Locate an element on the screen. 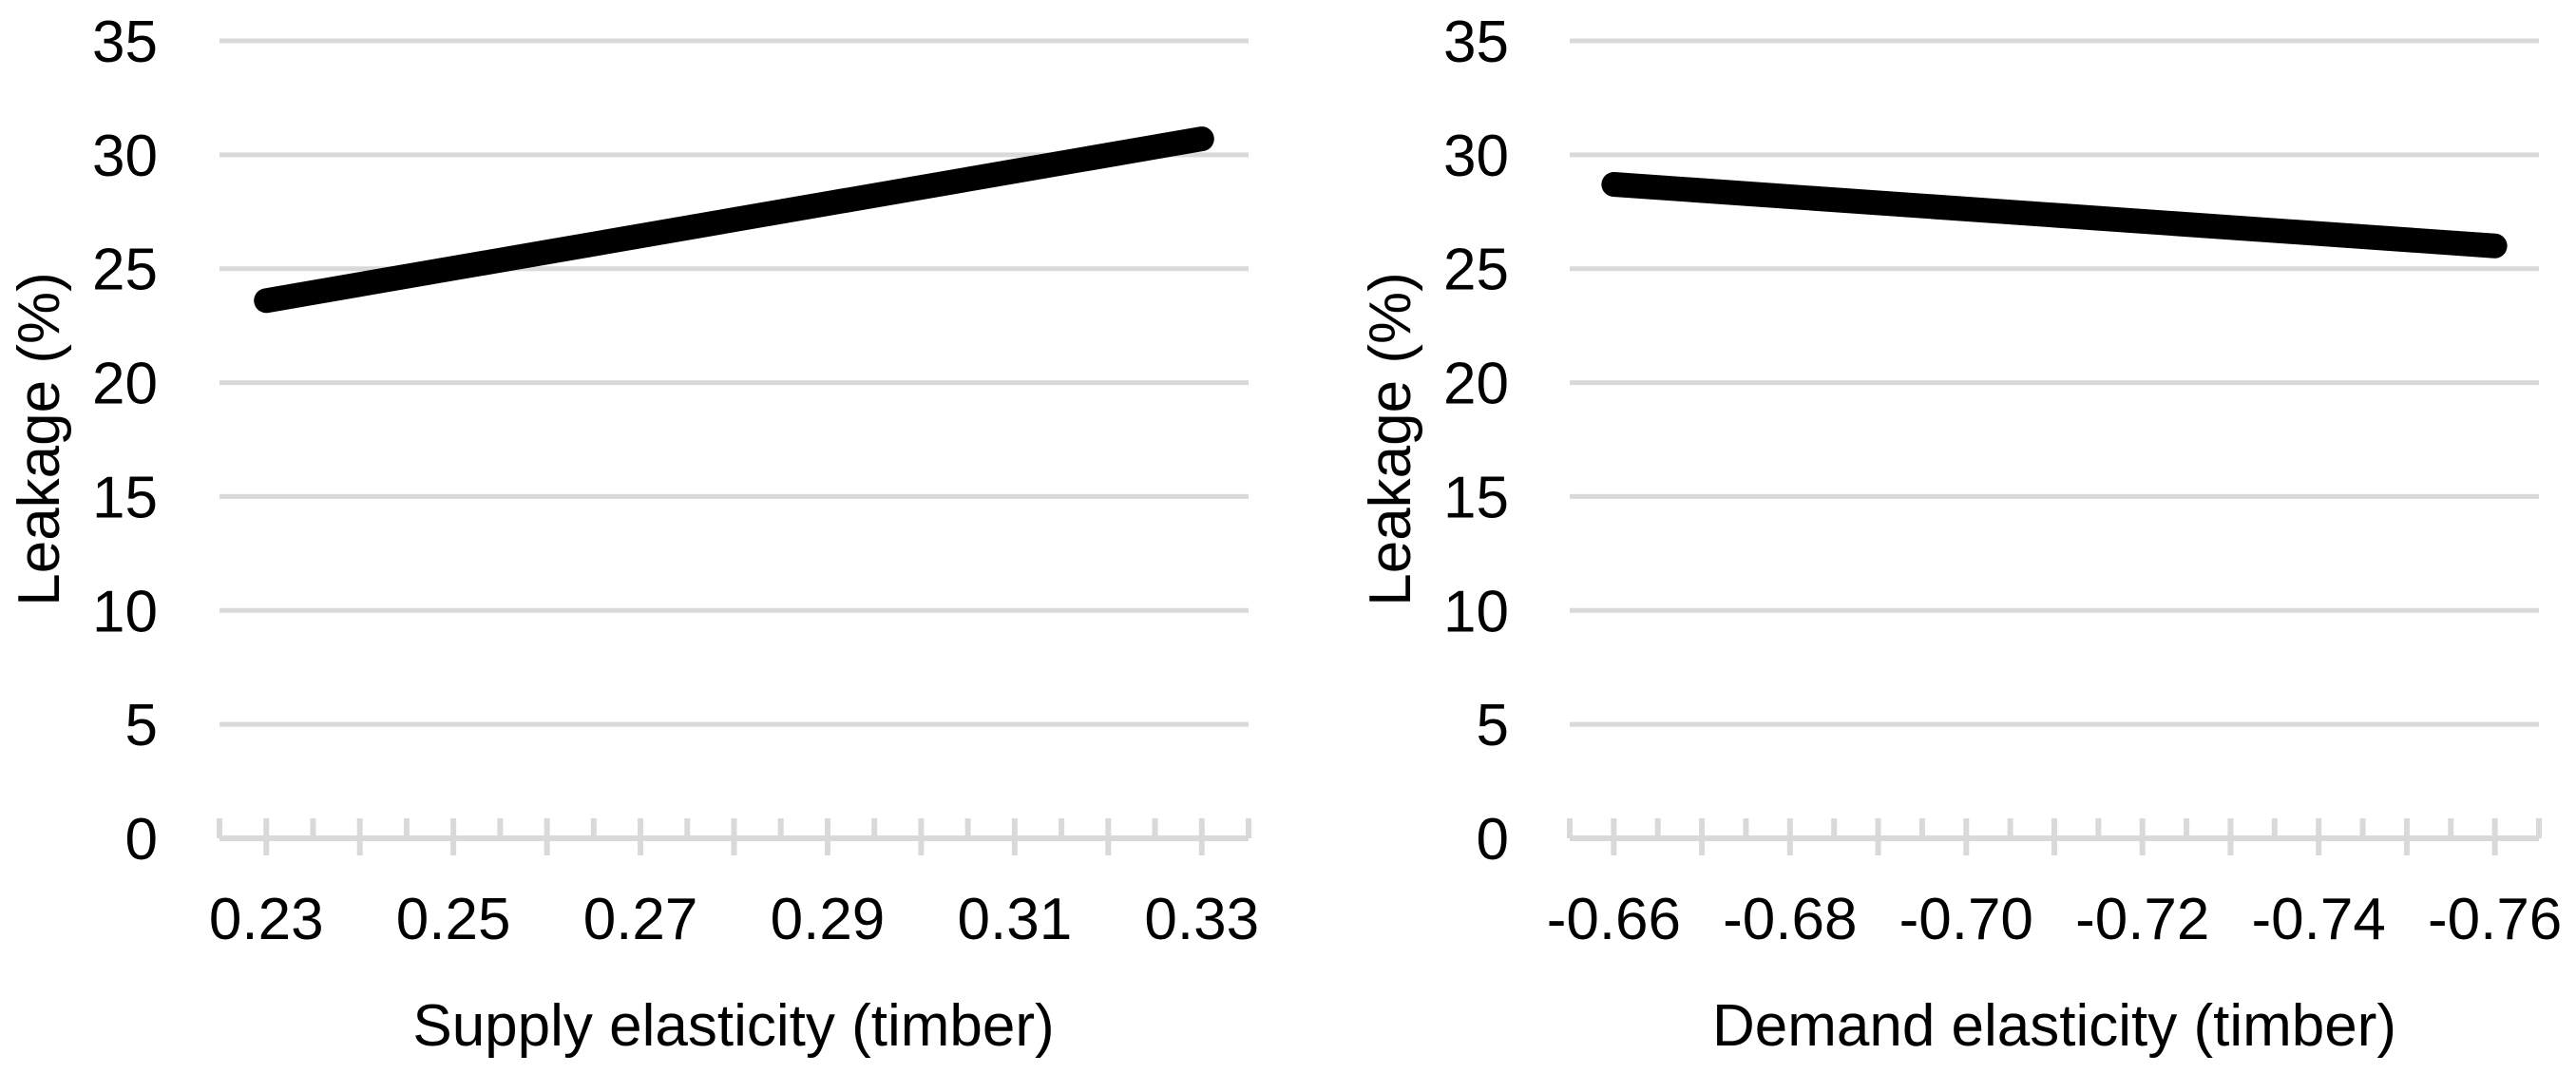  right-y-axis-title: Leakage (%) is located at coordinates (1390, 439).